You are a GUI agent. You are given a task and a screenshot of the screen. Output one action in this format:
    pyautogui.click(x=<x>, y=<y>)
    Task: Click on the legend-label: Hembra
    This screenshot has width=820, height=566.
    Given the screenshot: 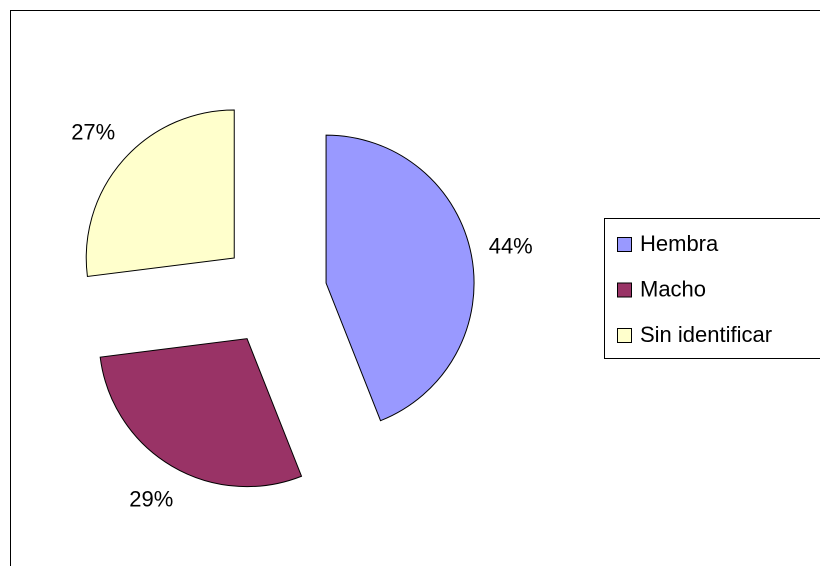 What is the action you would take?
    pyautogui.click(x=679, y=243)
    